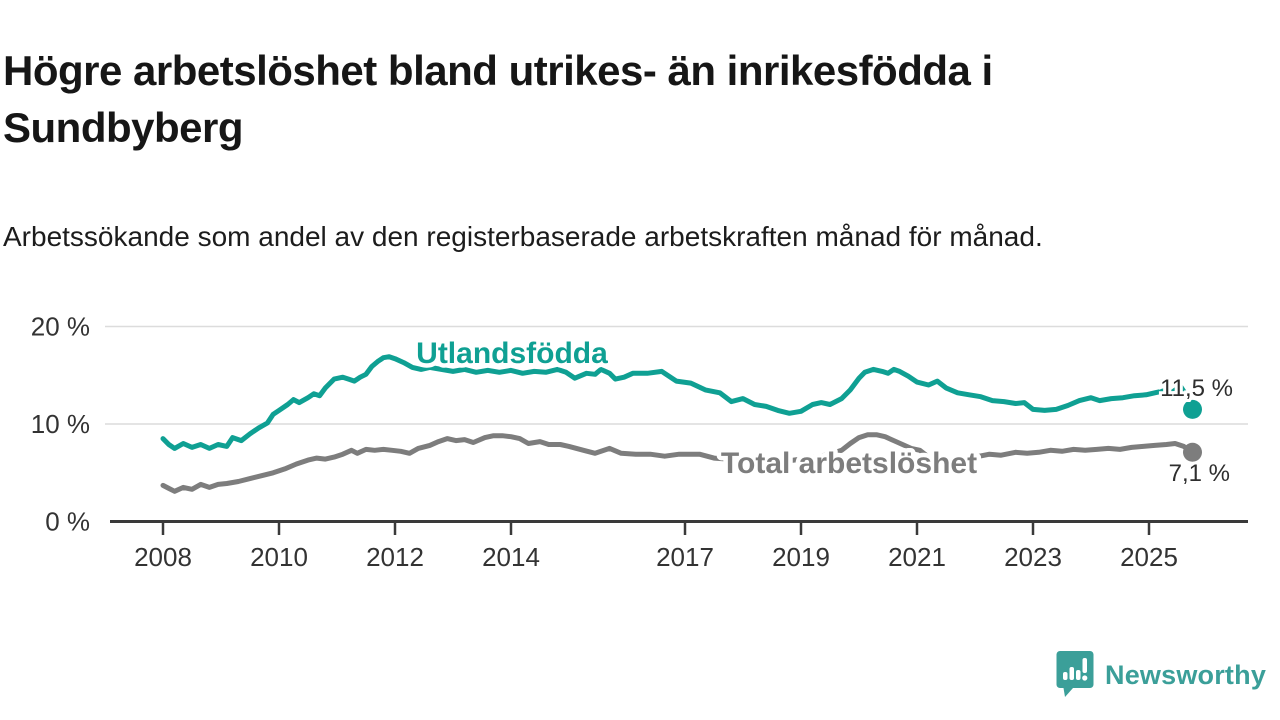 The height and width of the screenshot is (720, 1280). I want to click on newsworthy-branding: Newsworthy, so click(1161, 675).